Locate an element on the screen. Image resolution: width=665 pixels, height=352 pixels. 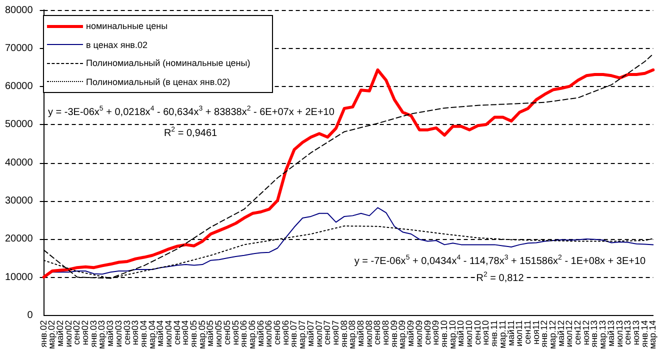
x-tick-label: июл12 is located at coordinates (569, 334).